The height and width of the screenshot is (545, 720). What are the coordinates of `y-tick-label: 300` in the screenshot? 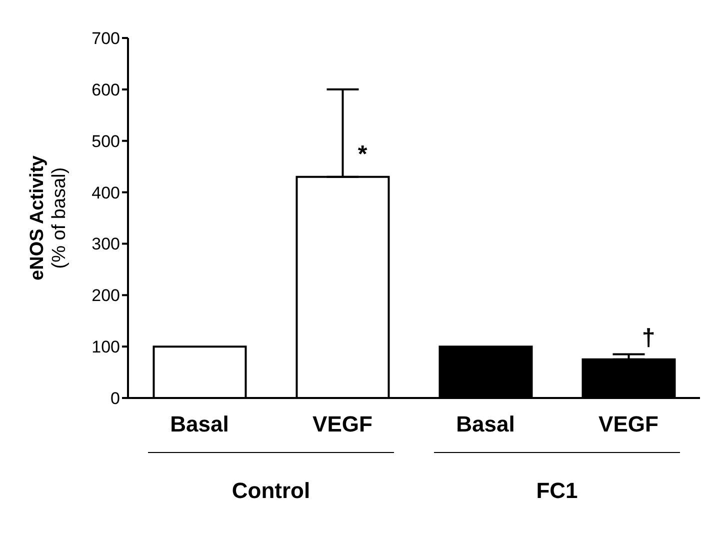 It's located at (106, 244).